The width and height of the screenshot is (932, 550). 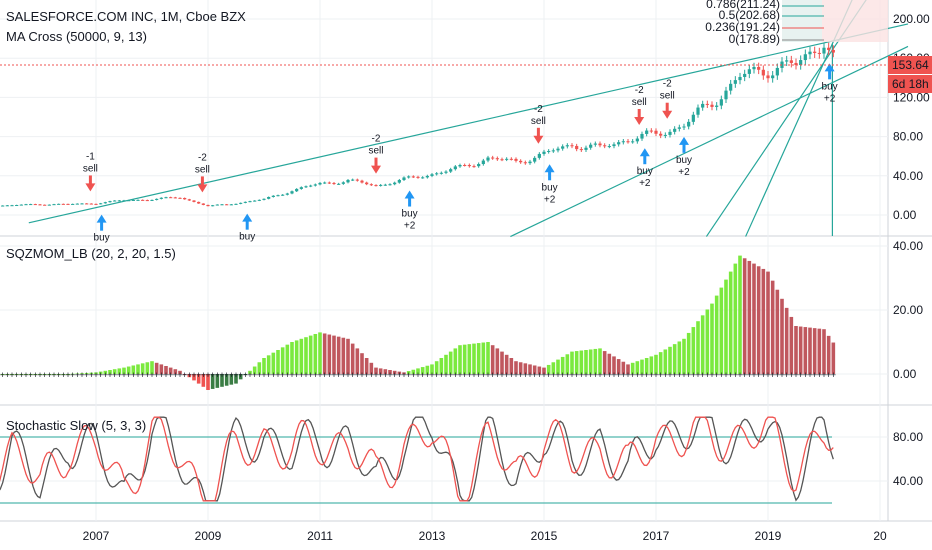 What do you see at coordinates (639, 113) in the screenshot?
I see `sell-arrow-stem` at bounding box center [639, 113].